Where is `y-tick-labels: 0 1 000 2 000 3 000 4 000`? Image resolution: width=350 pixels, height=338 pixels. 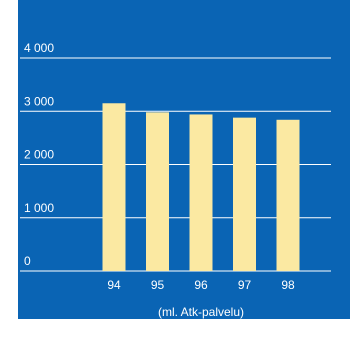
y-tick-labels: 0 1 000 2 000 3 000 4 000 is located at coordinates (39, 154).